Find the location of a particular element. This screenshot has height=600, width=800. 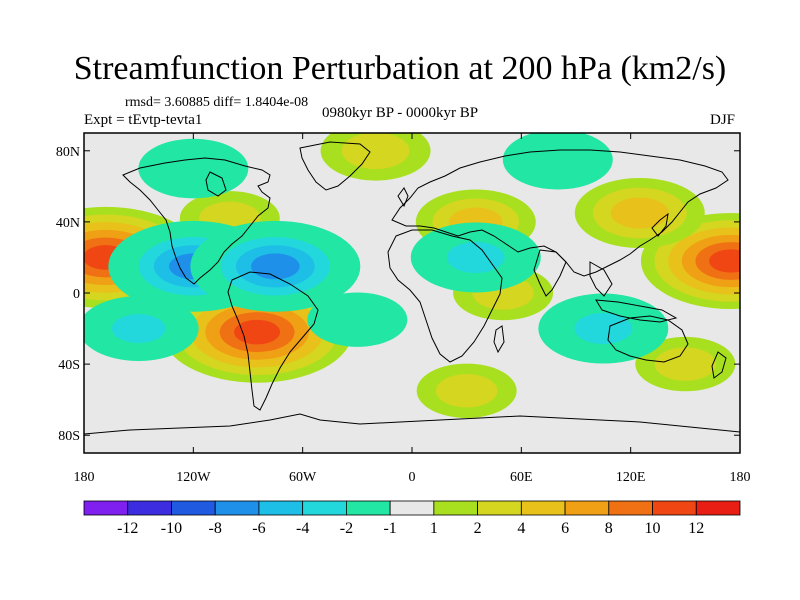

colorbar-label: -4 is located at coordinates (302, 528).